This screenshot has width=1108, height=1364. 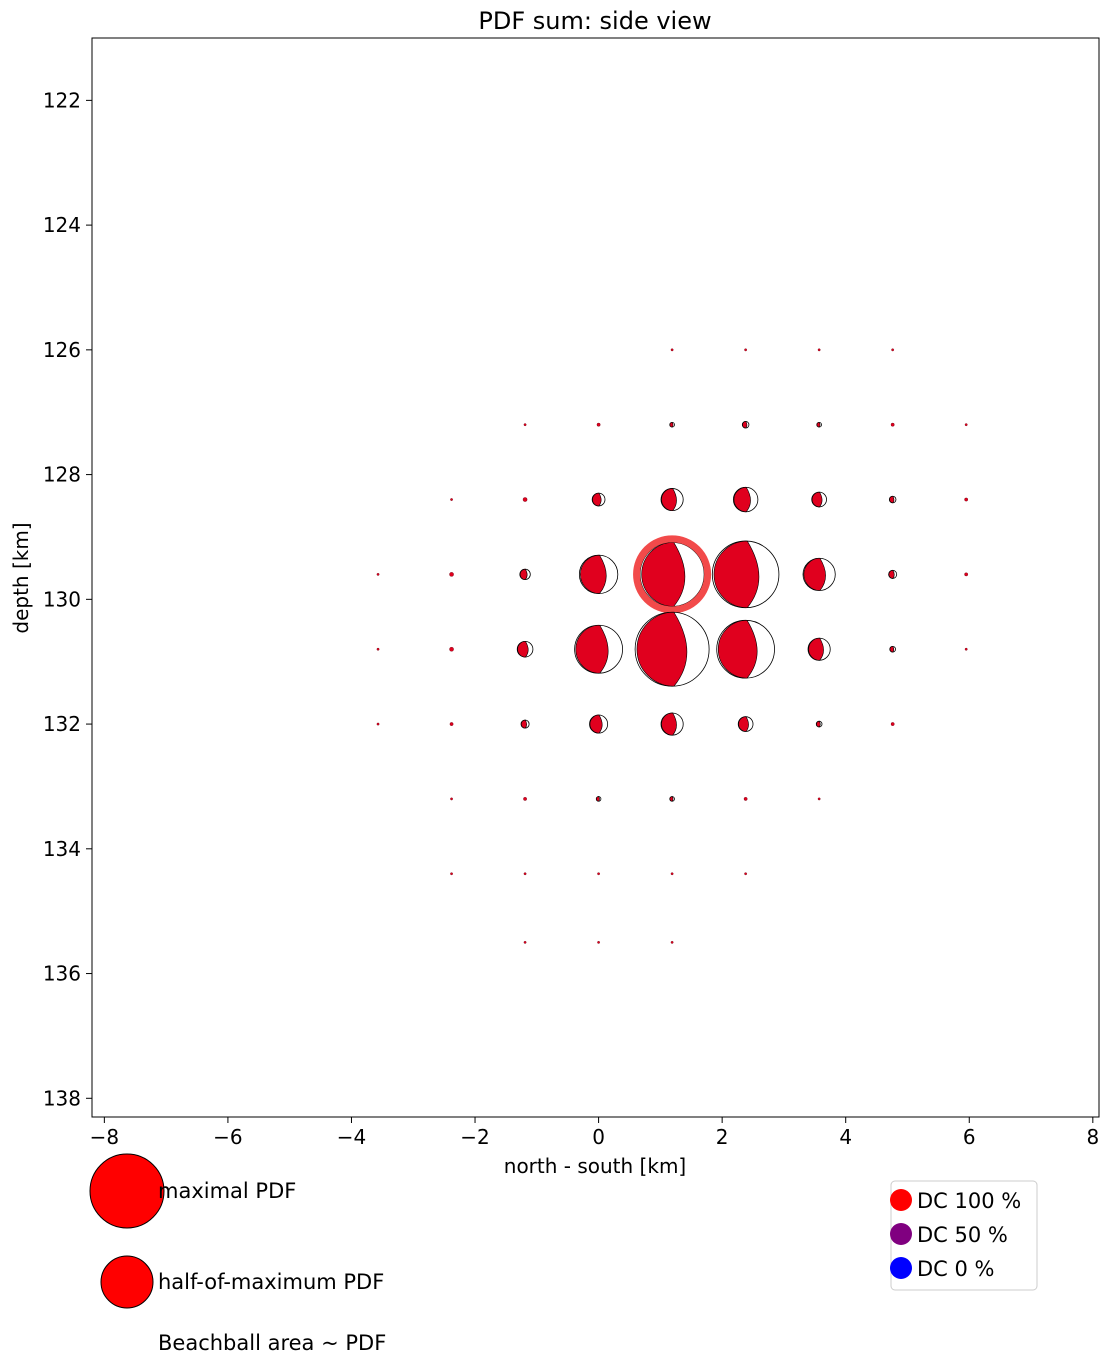 What do you see at coordinates (62, 849) in the screenshot?
I see `y-tick-label: 134` at bounding box center [62, 849].